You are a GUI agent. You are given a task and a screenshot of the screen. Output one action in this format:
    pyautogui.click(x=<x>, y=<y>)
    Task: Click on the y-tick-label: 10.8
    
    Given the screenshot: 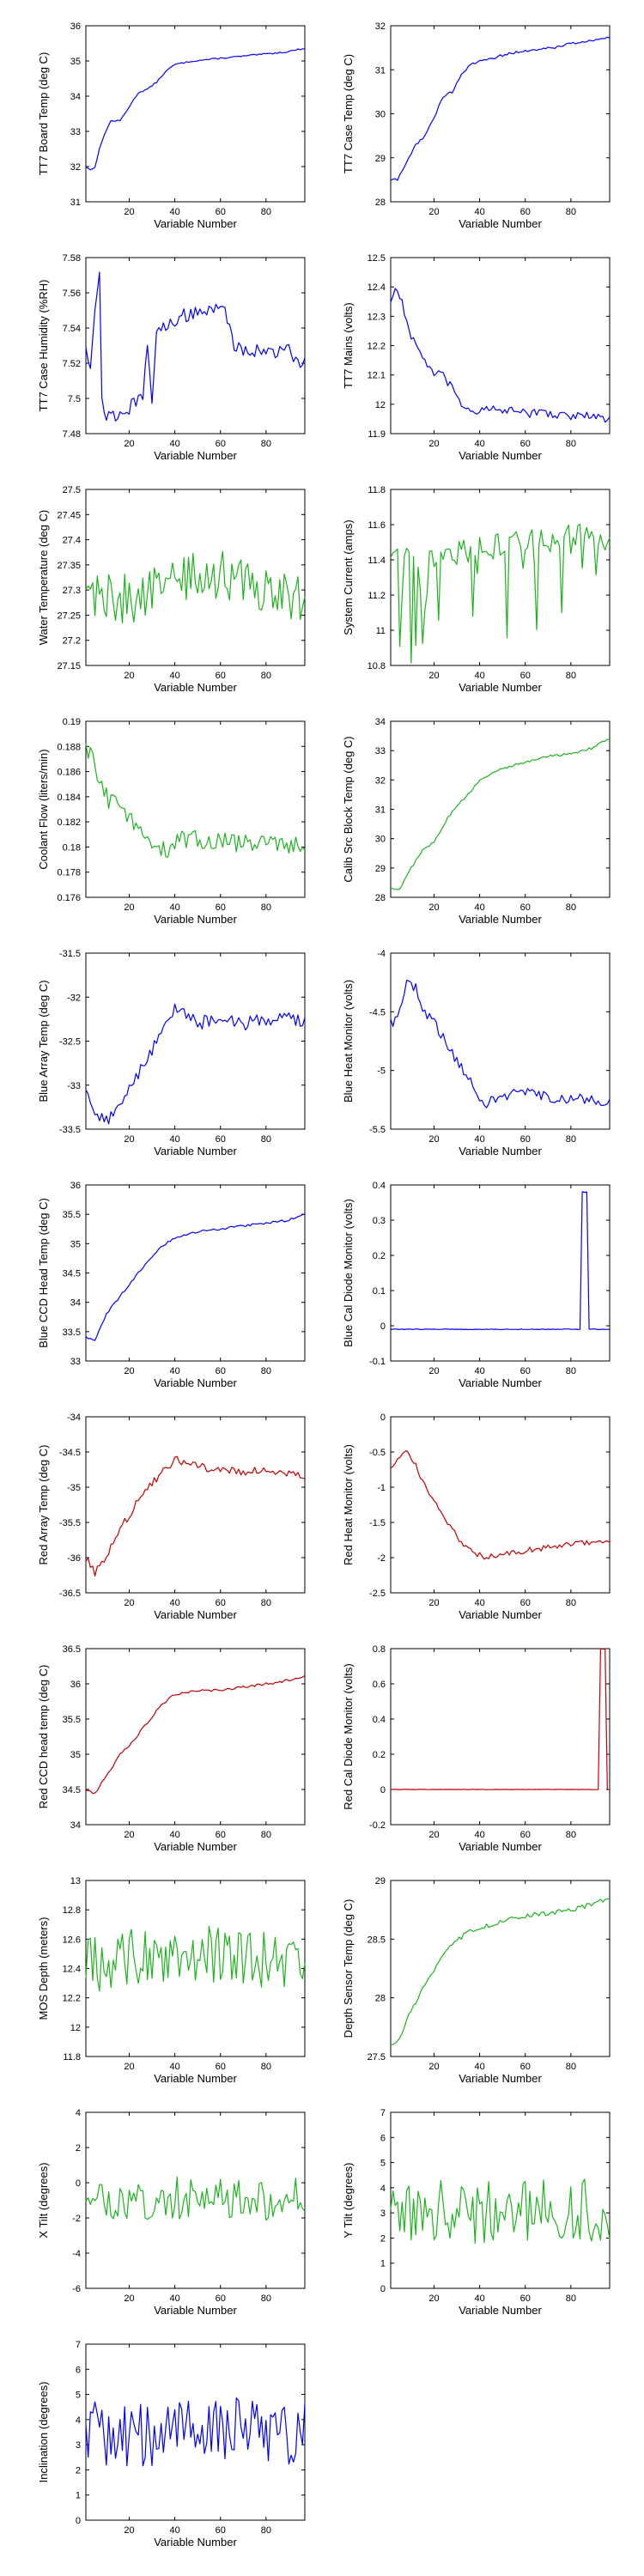 What is the action you would take?
    pyautogui.click(x=377, y=666)
    